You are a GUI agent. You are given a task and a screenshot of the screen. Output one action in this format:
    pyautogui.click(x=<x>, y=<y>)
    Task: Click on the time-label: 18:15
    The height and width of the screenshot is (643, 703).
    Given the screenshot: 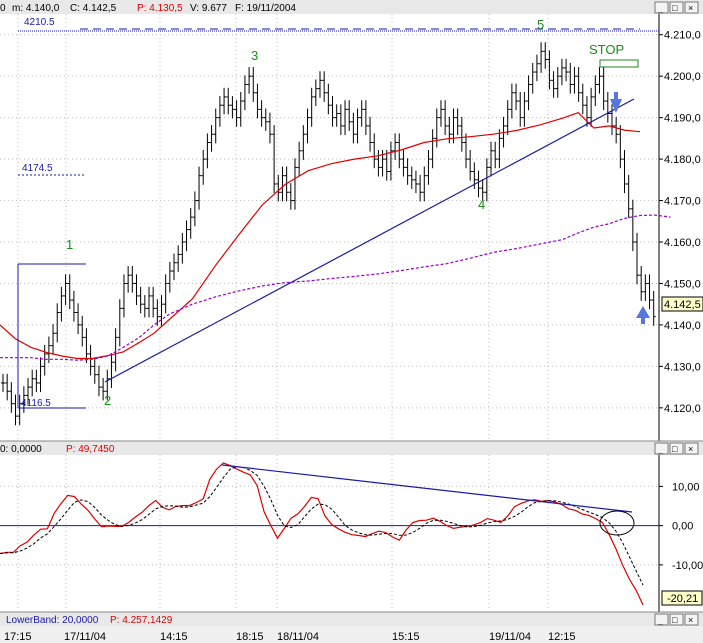 What is the action you would take?
    pyautogui.click(x=250, y=637)
    